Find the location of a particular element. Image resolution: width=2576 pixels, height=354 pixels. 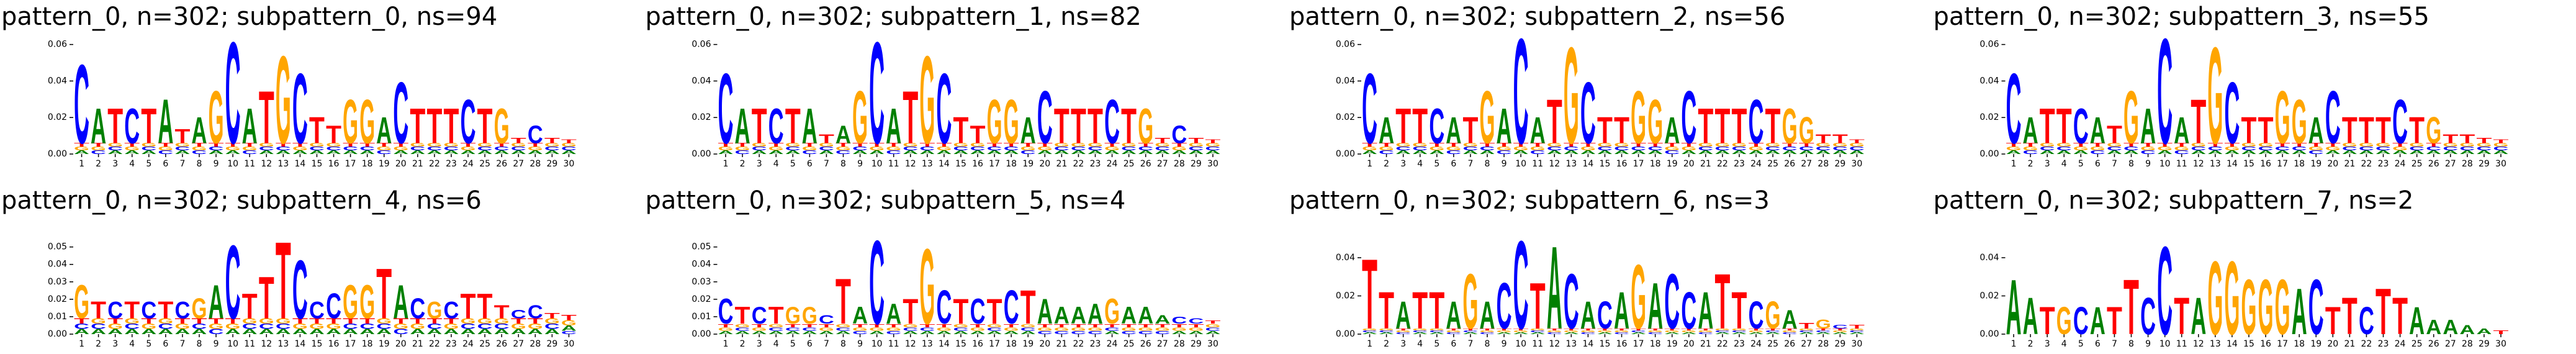

x-tick-label: 9 is located at coordinates (860, 164).